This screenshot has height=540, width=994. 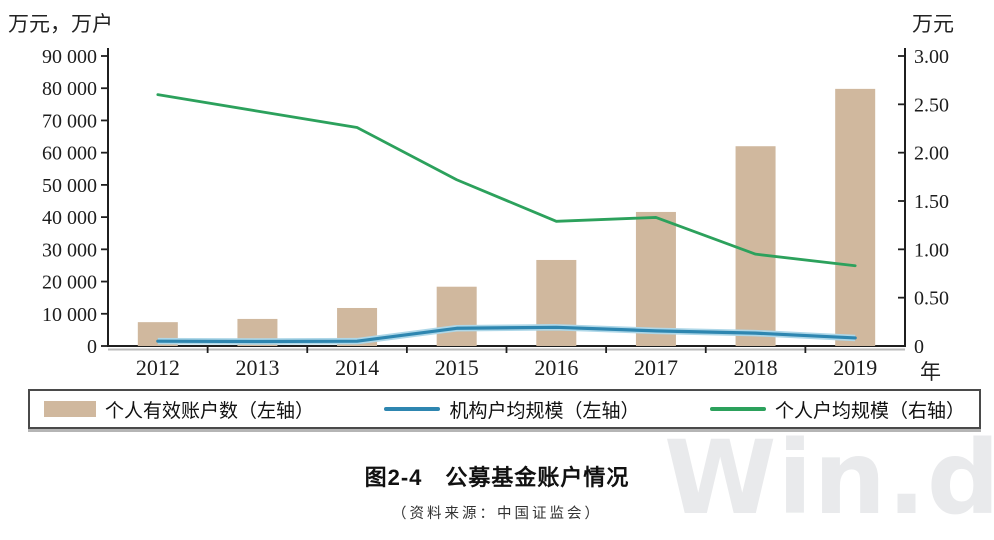 What do you see at coordinates (70, 409) in the screenshot?
I see `bar-swatch` at bounding box center [70, 409].